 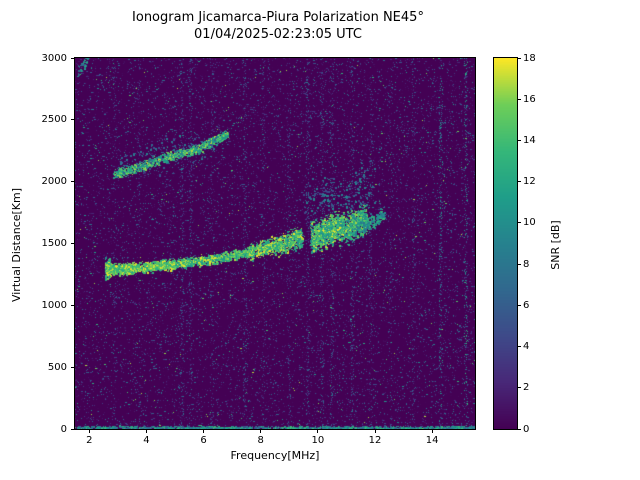 I want to click on colorbar-tick-label: 6, so click(x=526, y=305).